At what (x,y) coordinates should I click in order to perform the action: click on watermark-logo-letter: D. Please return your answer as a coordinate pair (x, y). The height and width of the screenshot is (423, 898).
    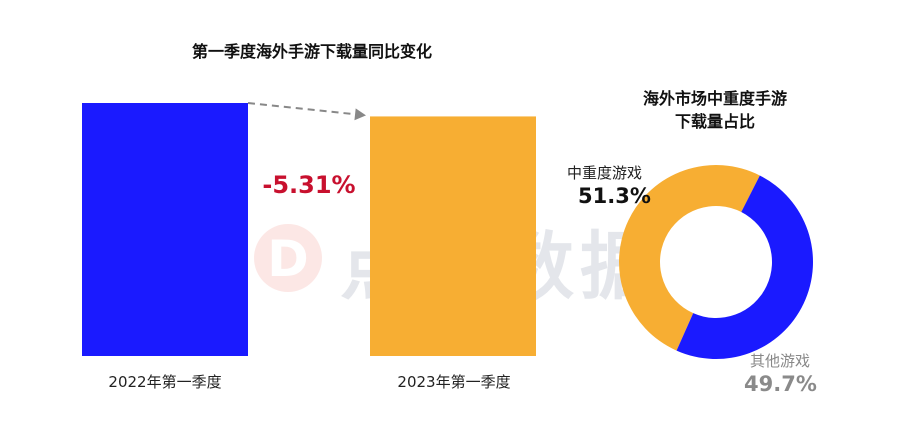
    Looking at the image, I should click on (288, 259).